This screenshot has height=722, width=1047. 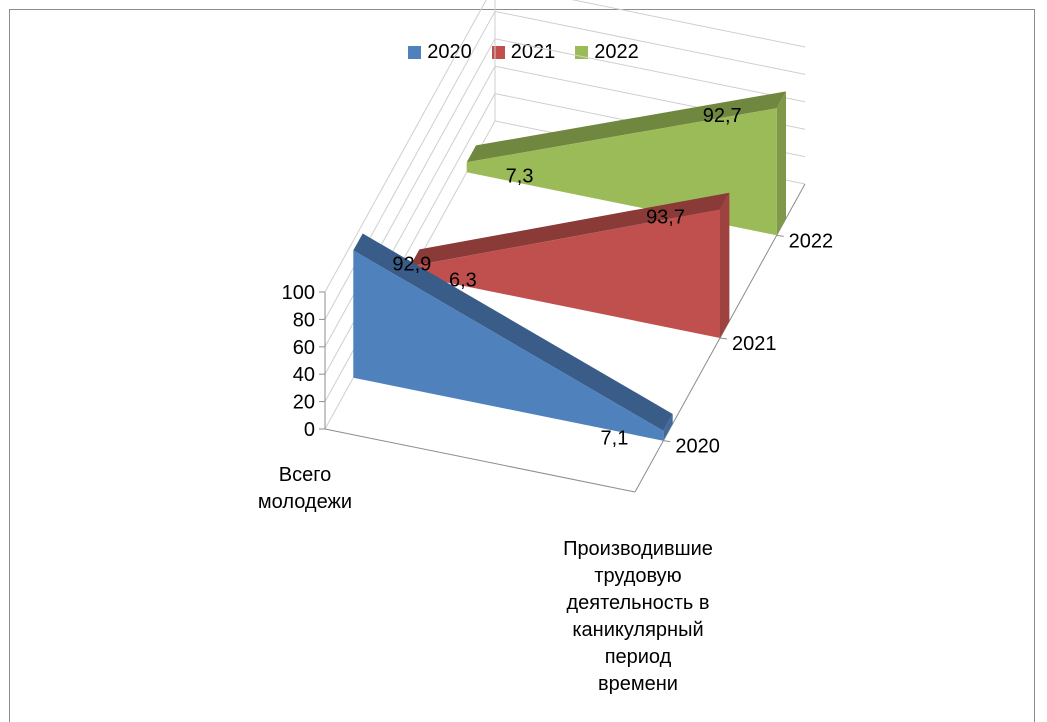 What do you see at coordinates (305, 488) in the screenshot?
I see `category-label-total-youth: Всего молодежи` at bounding box center [305, 488].